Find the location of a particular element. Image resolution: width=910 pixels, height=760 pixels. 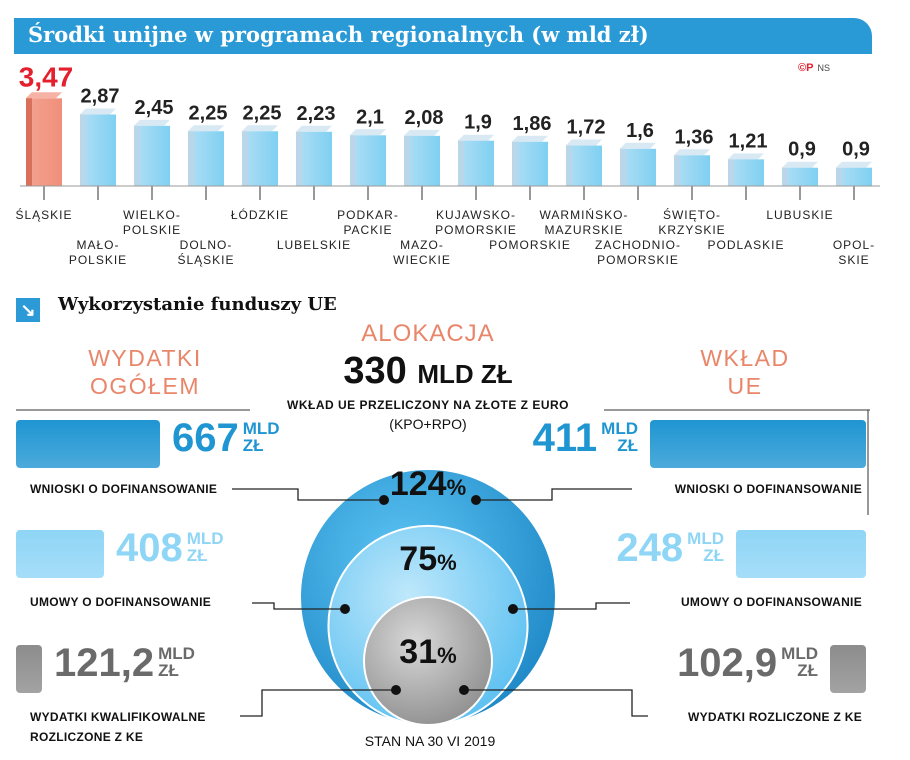

left-row-label-line: ROZLICZONE Z KE is located at coordinates (87, 737).